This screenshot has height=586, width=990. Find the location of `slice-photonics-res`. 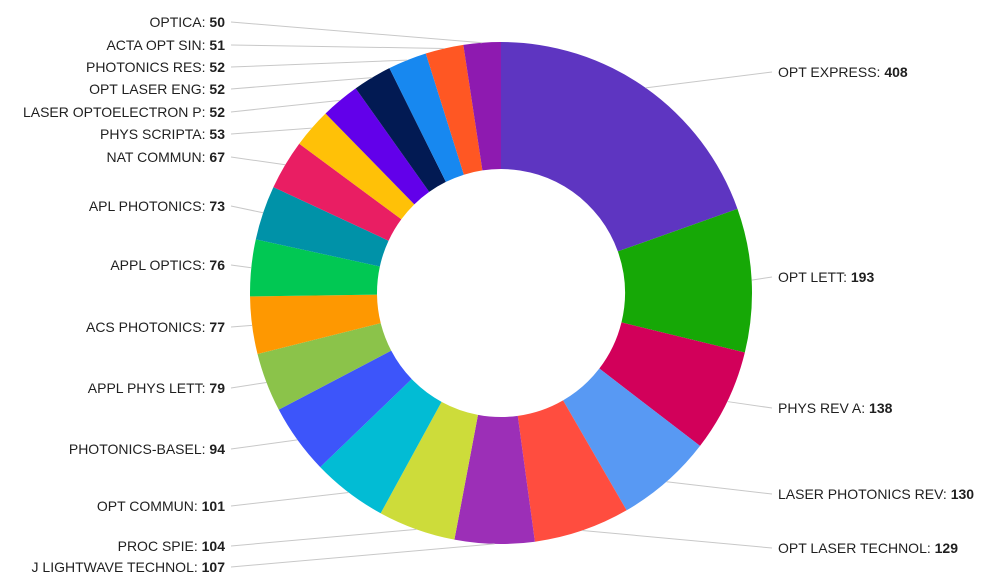

slice-photonics-res is located at coordinates (426, 117).